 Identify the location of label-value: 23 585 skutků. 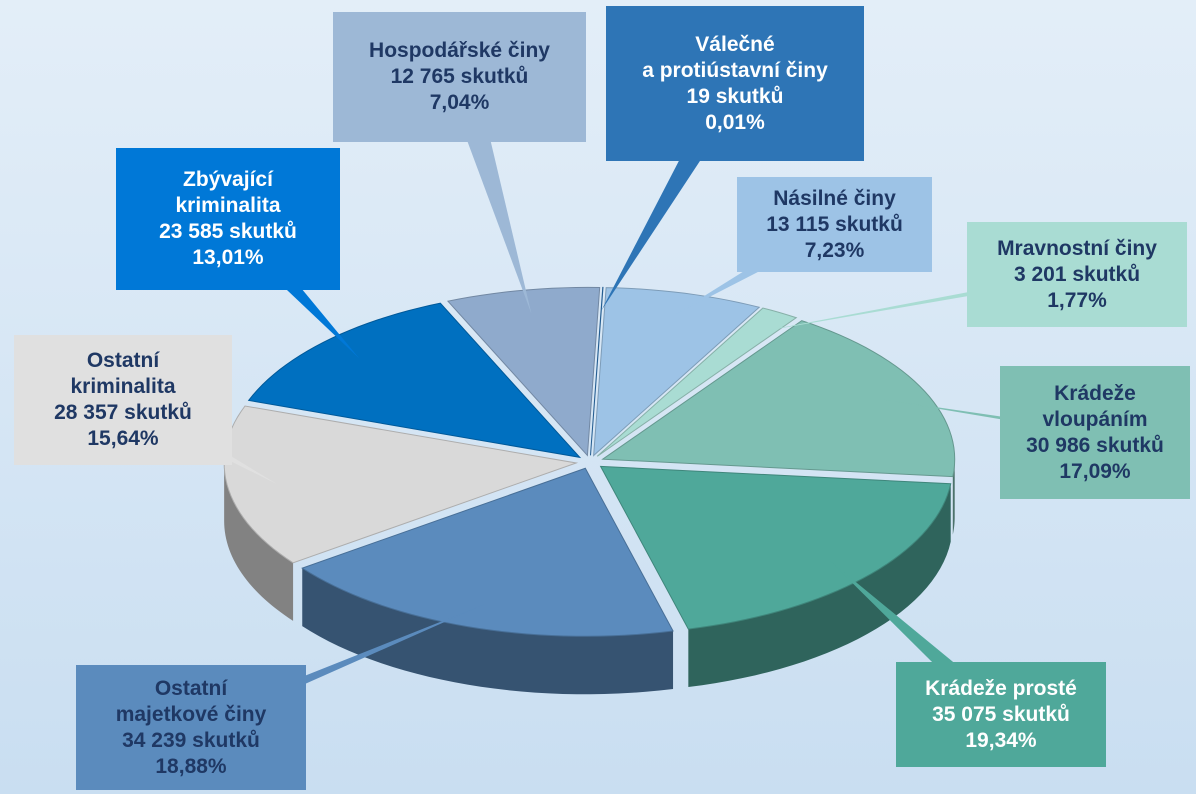
(228, 231).